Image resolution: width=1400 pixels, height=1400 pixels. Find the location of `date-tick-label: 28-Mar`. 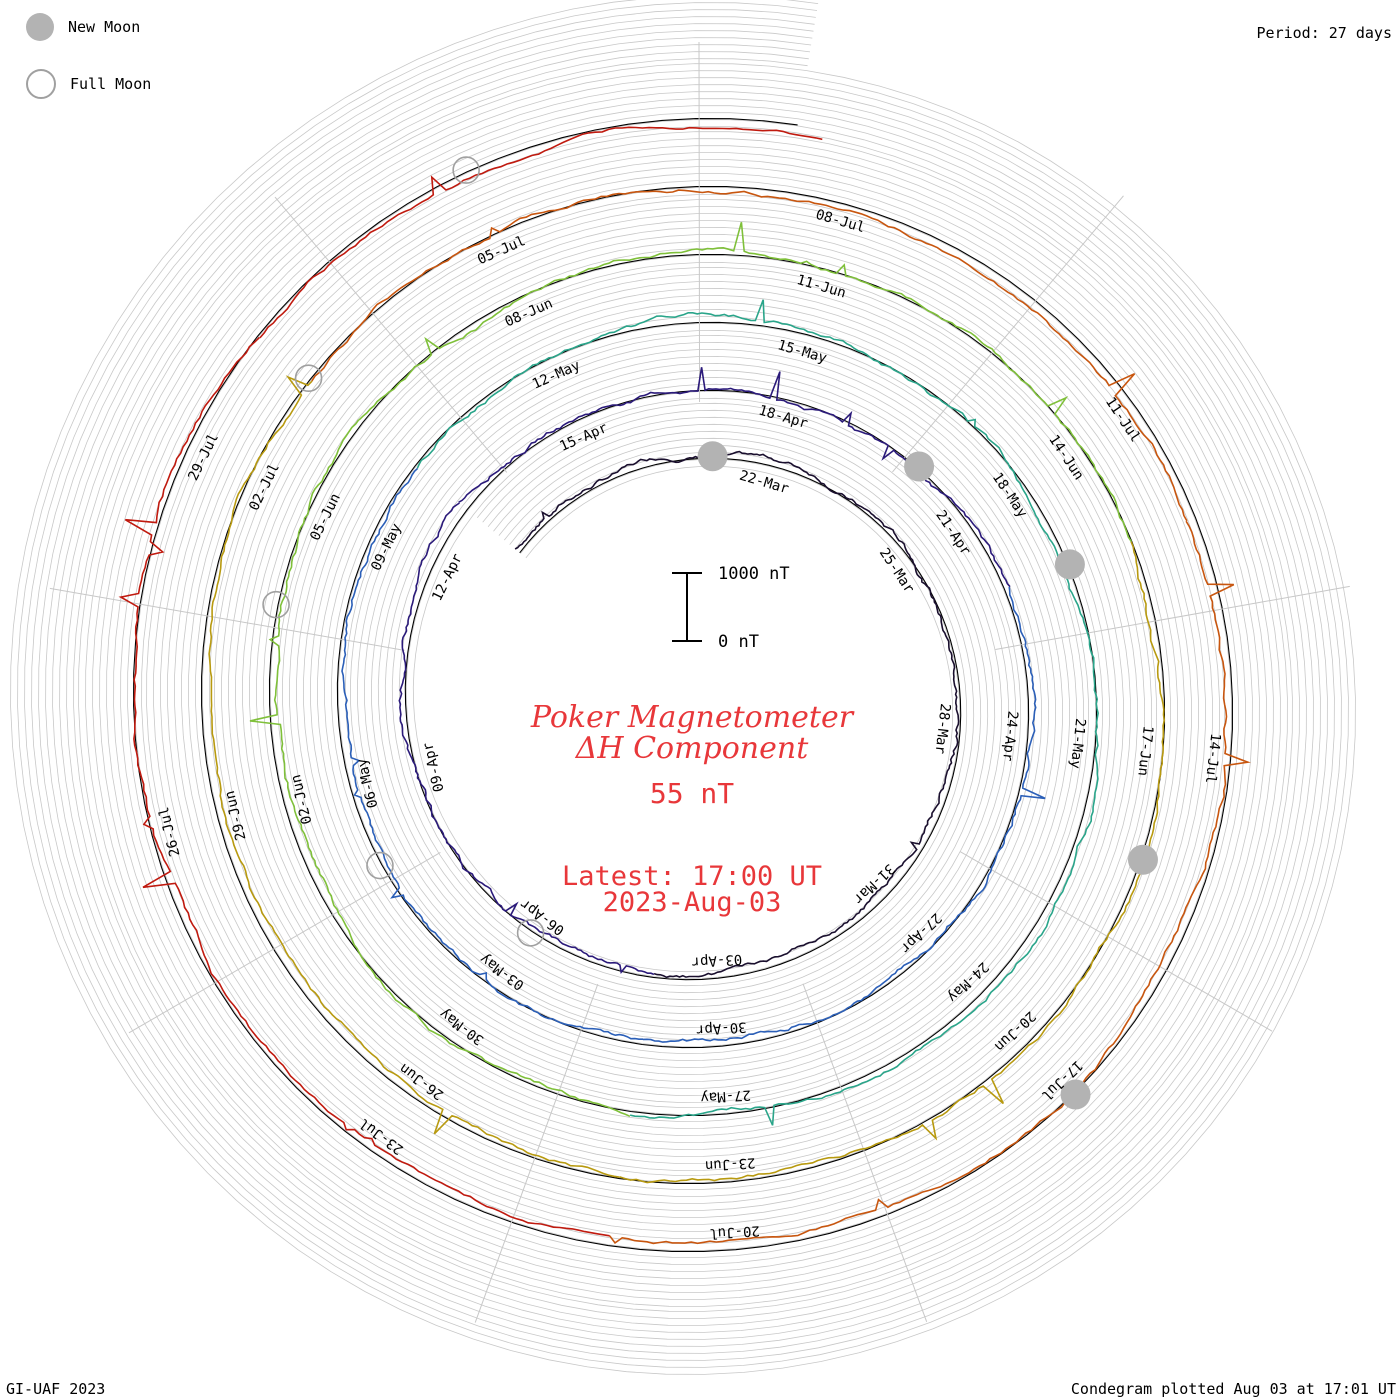

date-tick-label: 28-Mar is located at coordinates (942, 729).